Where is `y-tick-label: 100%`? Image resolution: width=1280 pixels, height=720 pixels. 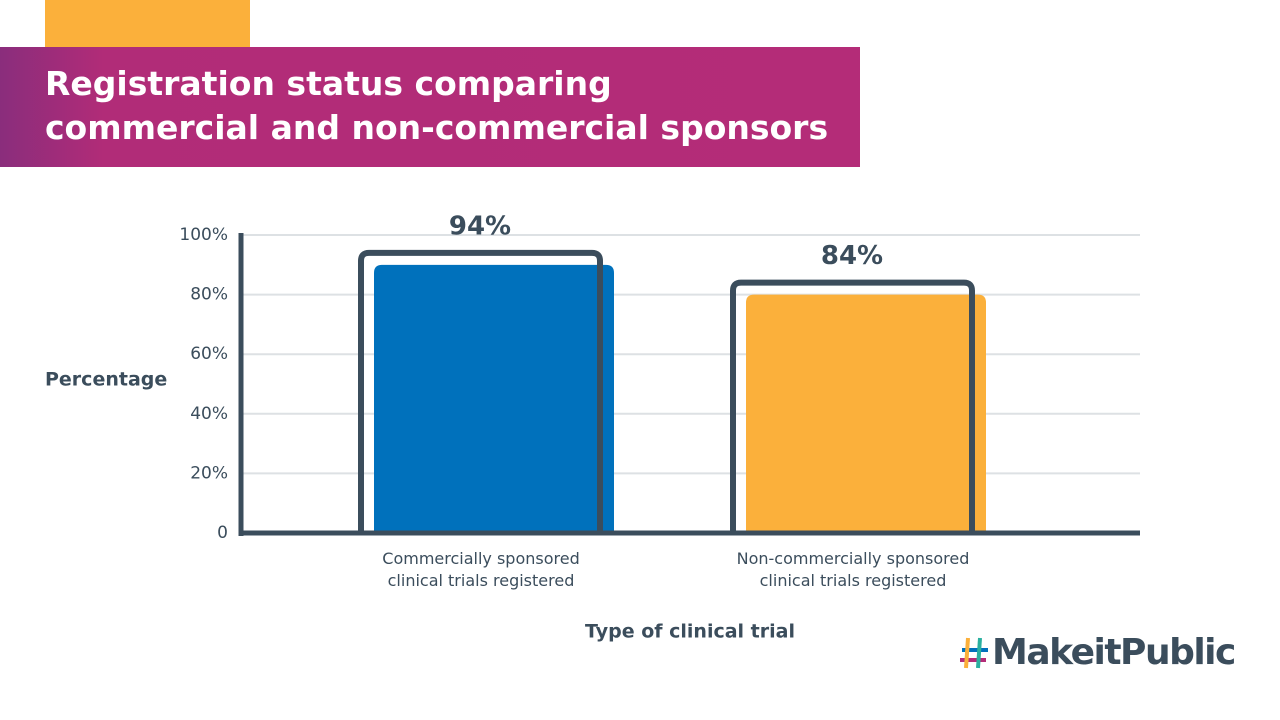 y-tick-label: 100% is located at coordinates (203, 235).